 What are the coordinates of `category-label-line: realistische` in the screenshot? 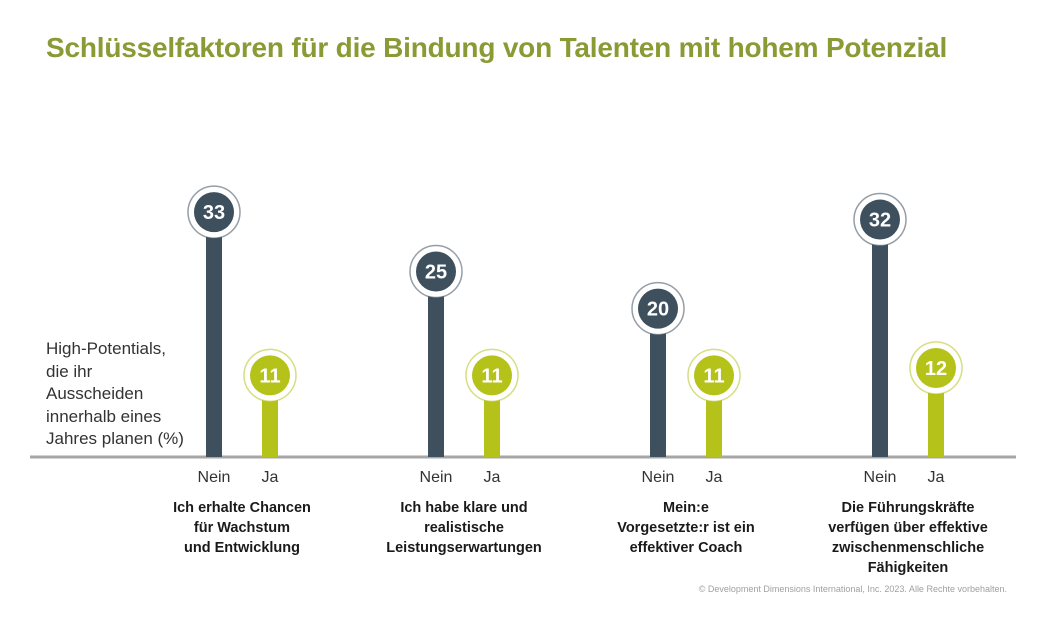 It's located at (464, 528).